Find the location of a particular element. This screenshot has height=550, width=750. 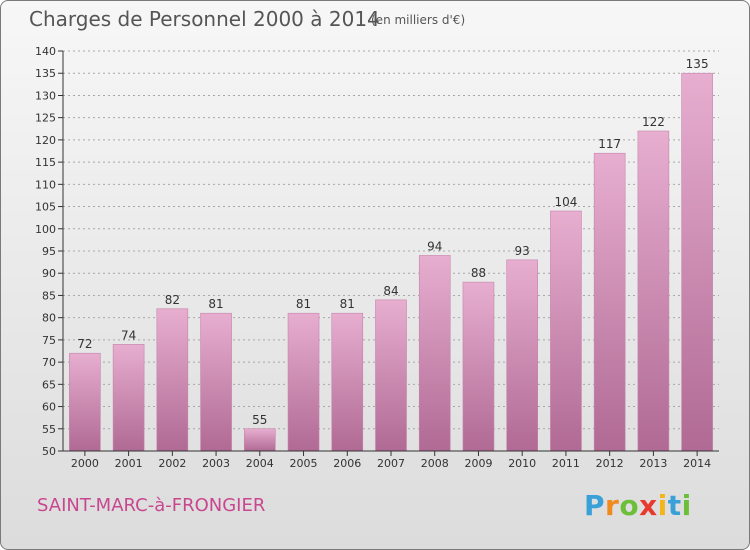

data-label: 94 is located at coordinates (434, 246).